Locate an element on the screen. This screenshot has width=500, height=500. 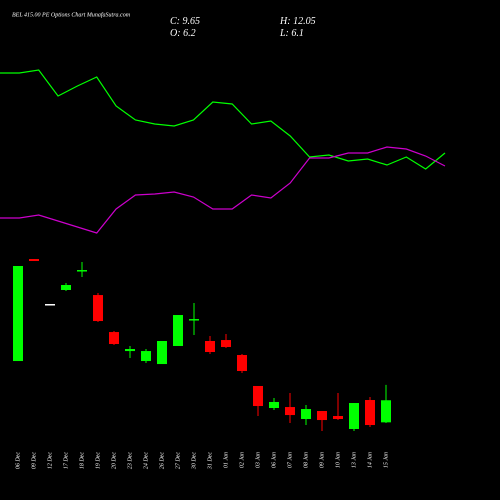
x-tick-label: 17 Dec is located at coordinates (66, 460).